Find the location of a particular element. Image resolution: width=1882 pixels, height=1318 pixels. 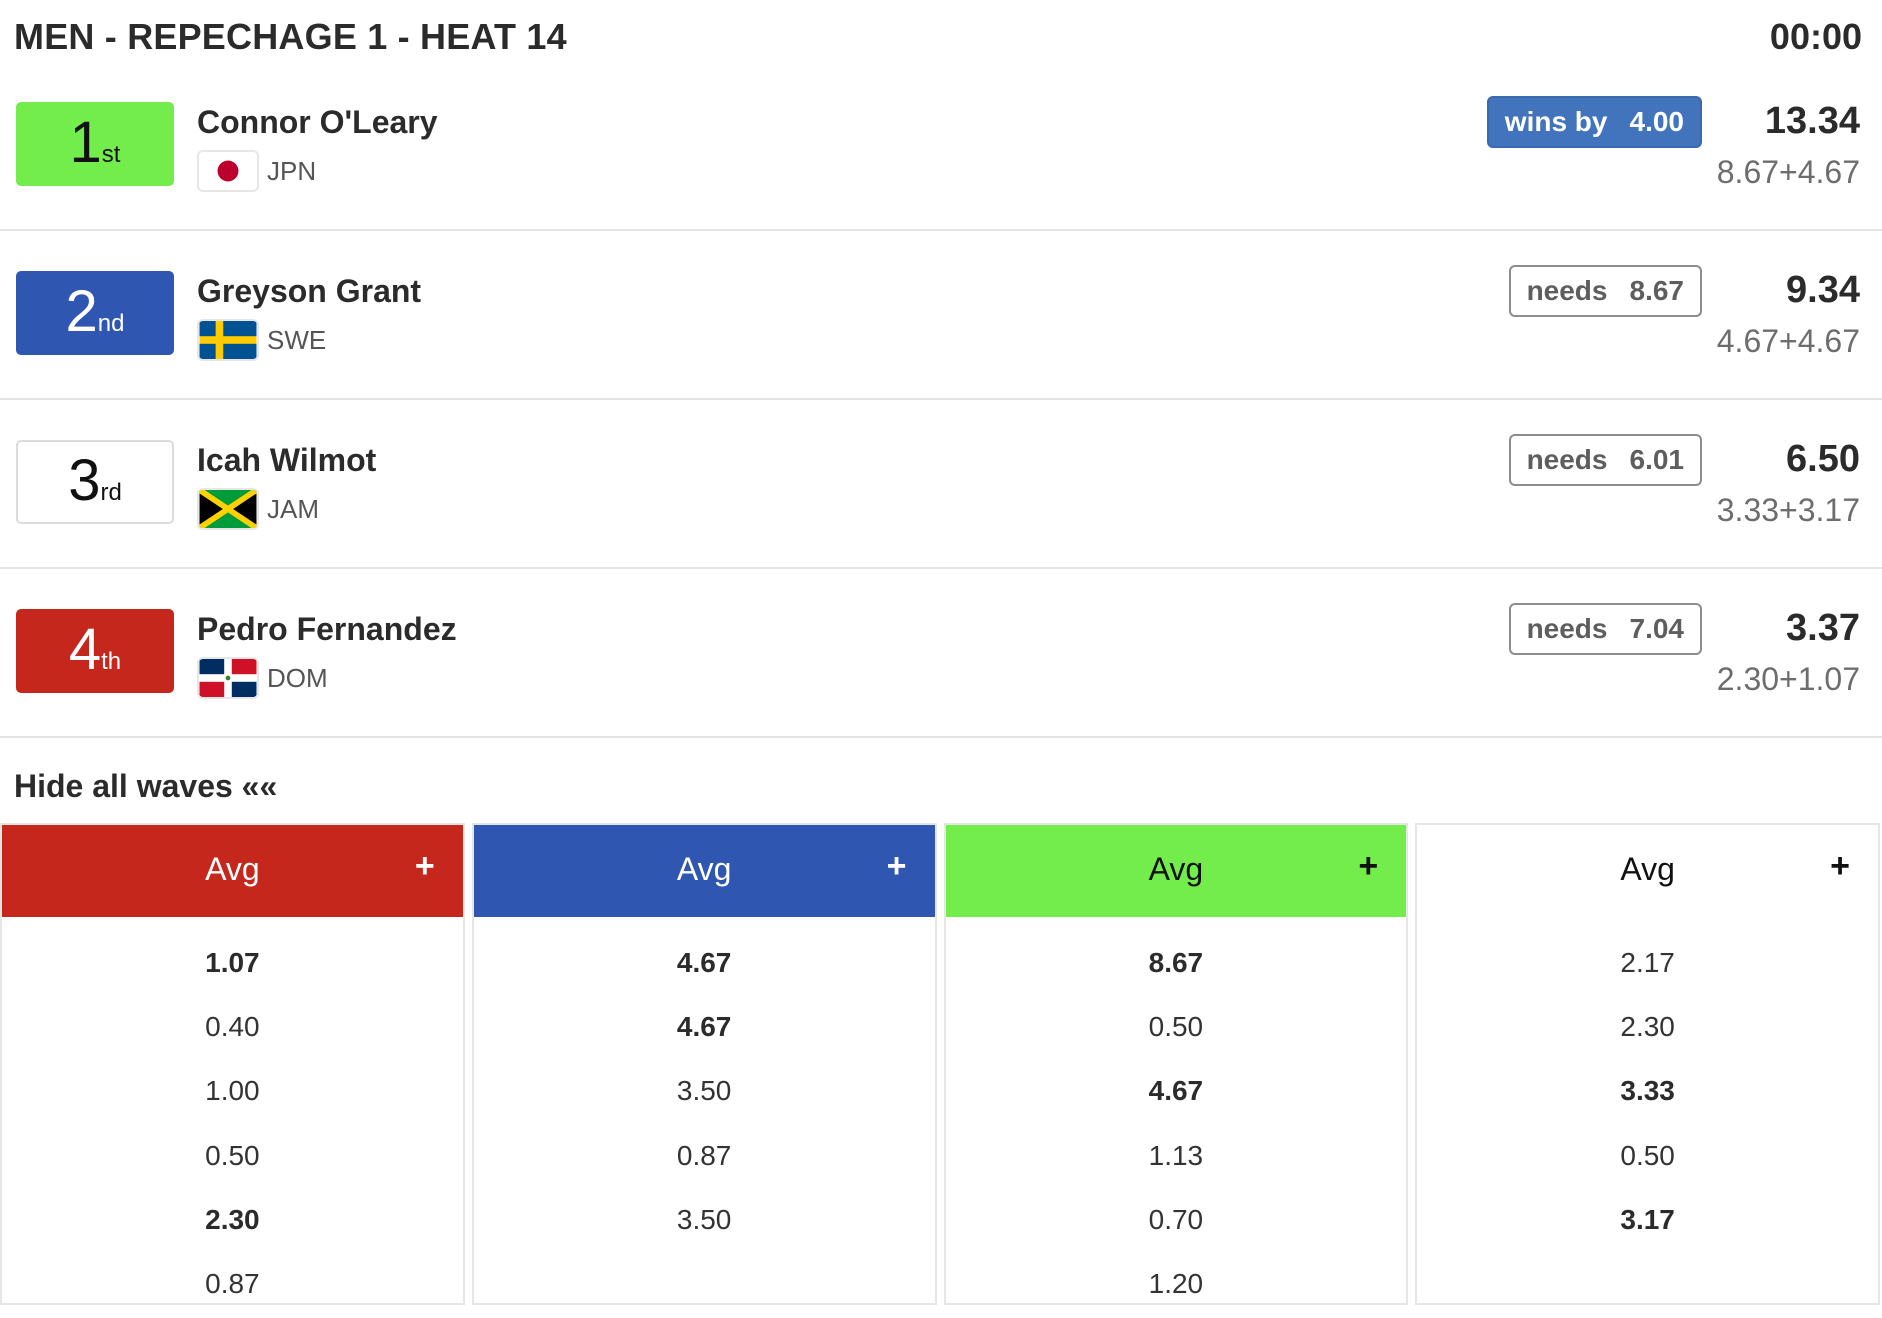

status-value: 7.04 is located at coordinates (1657, 628).